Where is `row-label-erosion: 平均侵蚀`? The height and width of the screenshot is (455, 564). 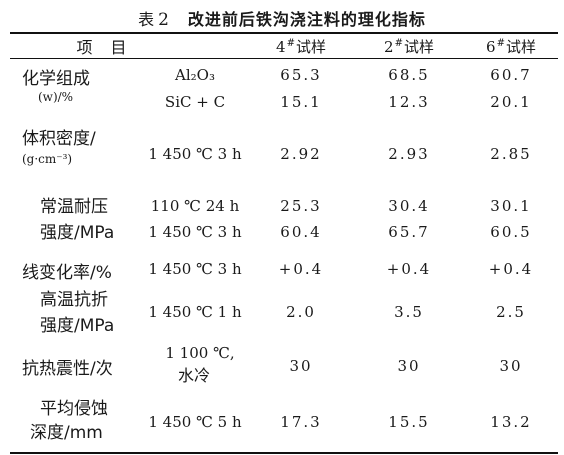 row-label-erosion: 平均侵蚀 is located at coordinates (74, 409).